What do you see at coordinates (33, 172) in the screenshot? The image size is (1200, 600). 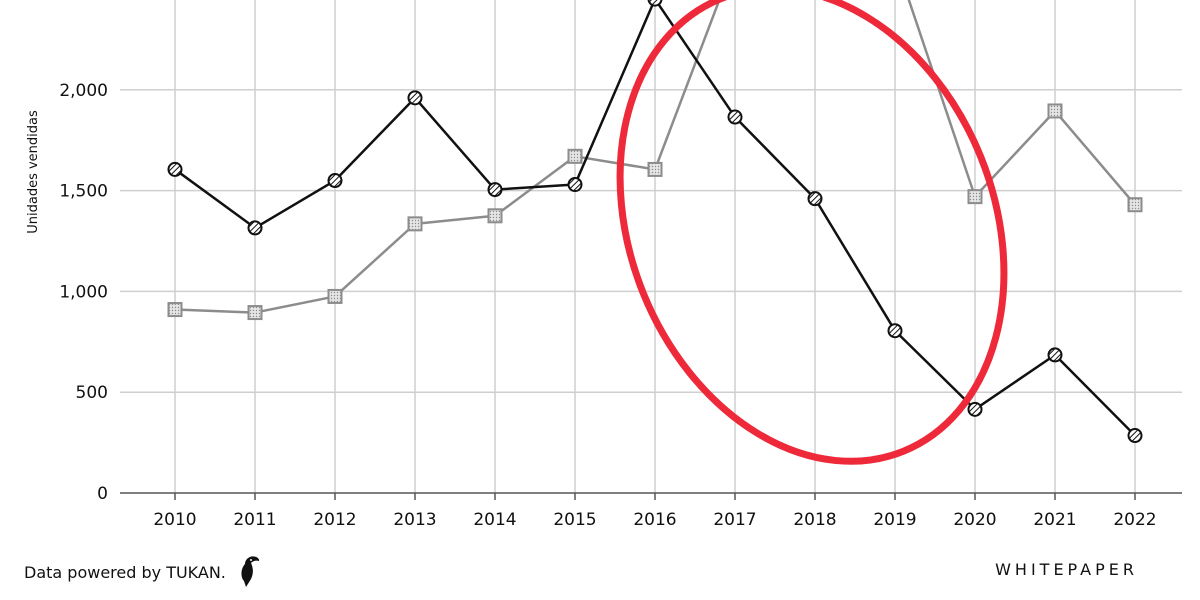 I see `y-axis-label: Unidades vendidas` at bounding box center [33, 172].